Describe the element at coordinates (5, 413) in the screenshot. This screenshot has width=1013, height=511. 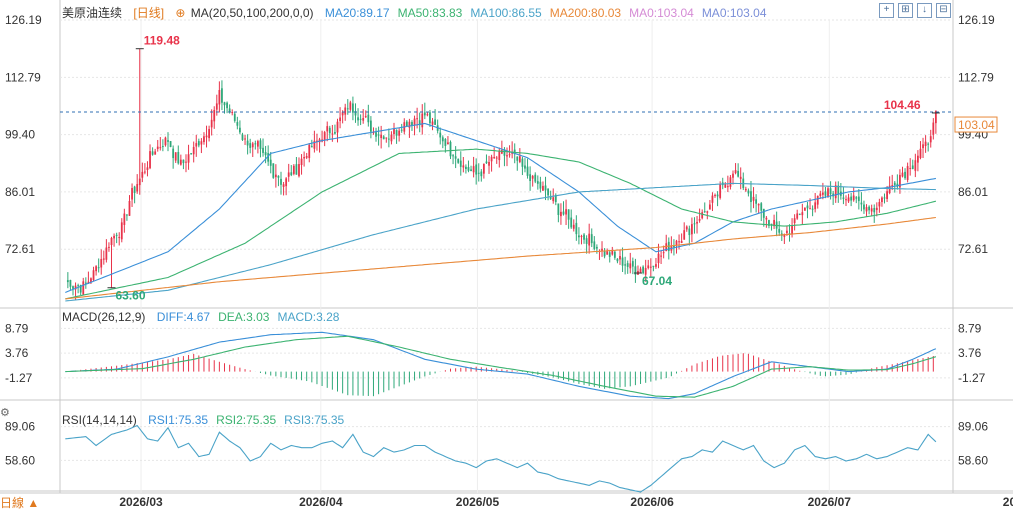
I see `settings-icon: ⚙` at that location.